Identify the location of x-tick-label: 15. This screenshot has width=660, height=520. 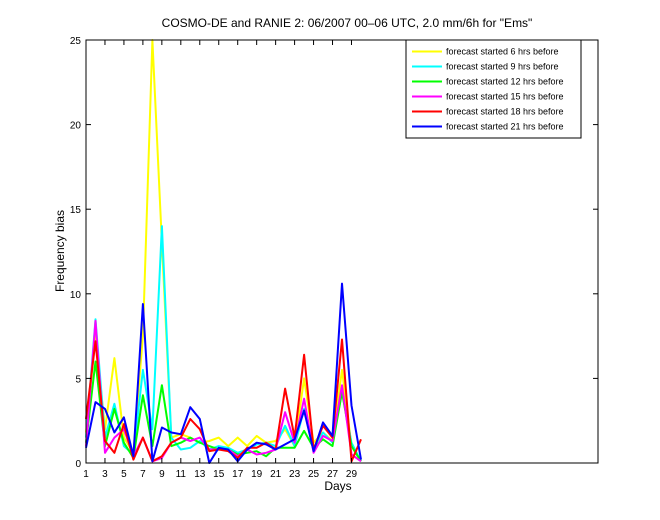
(219, 474).